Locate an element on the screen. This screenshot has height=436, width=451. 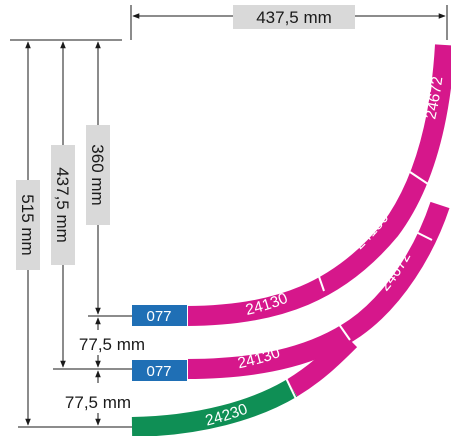
track-outer-magenta-joint is located at coordinates (322, 364).